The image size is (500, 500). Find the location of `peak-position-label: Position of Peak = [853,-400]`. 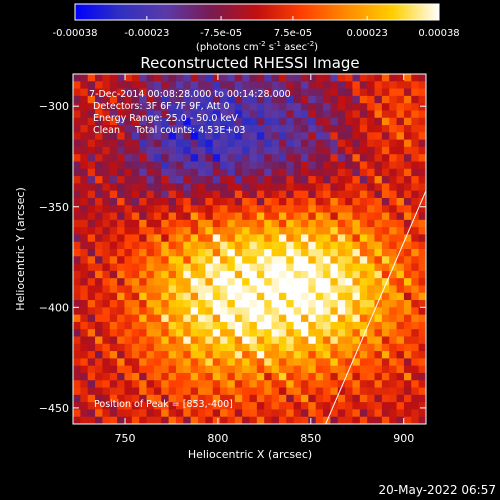

peak-position-label: Position of Peak = [853,-400] is located at coordinates (163, 404).